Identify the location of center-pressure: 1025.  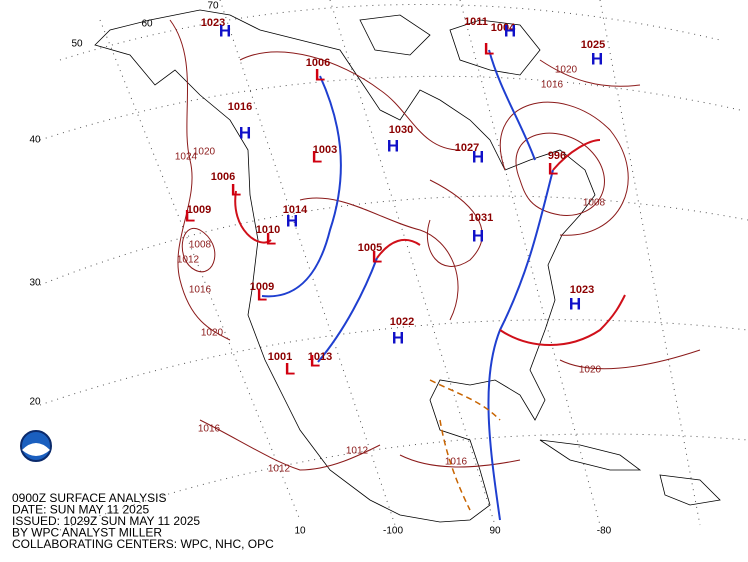
(593, 45).